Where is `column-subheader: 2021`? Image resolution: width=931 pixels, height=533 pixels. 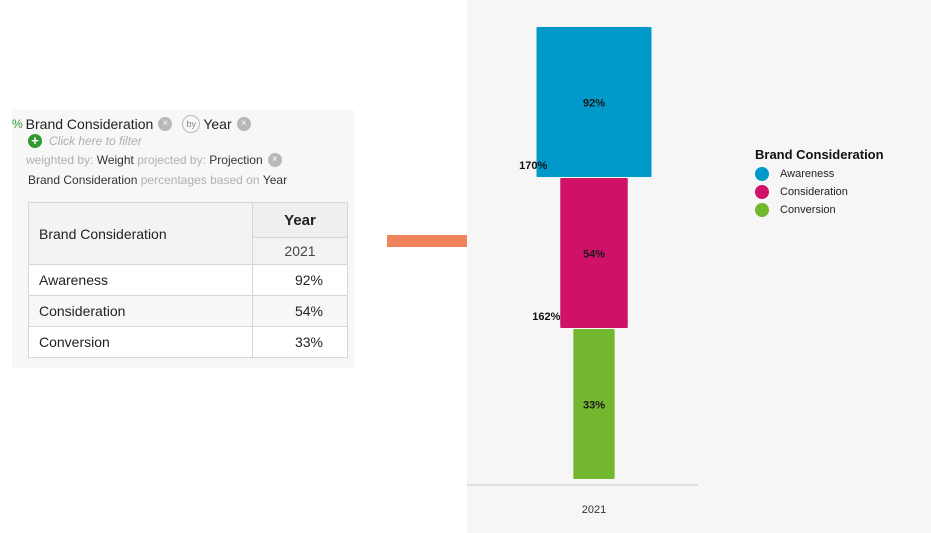
column-subheader: 2021 is located at coordinates (300, 251).